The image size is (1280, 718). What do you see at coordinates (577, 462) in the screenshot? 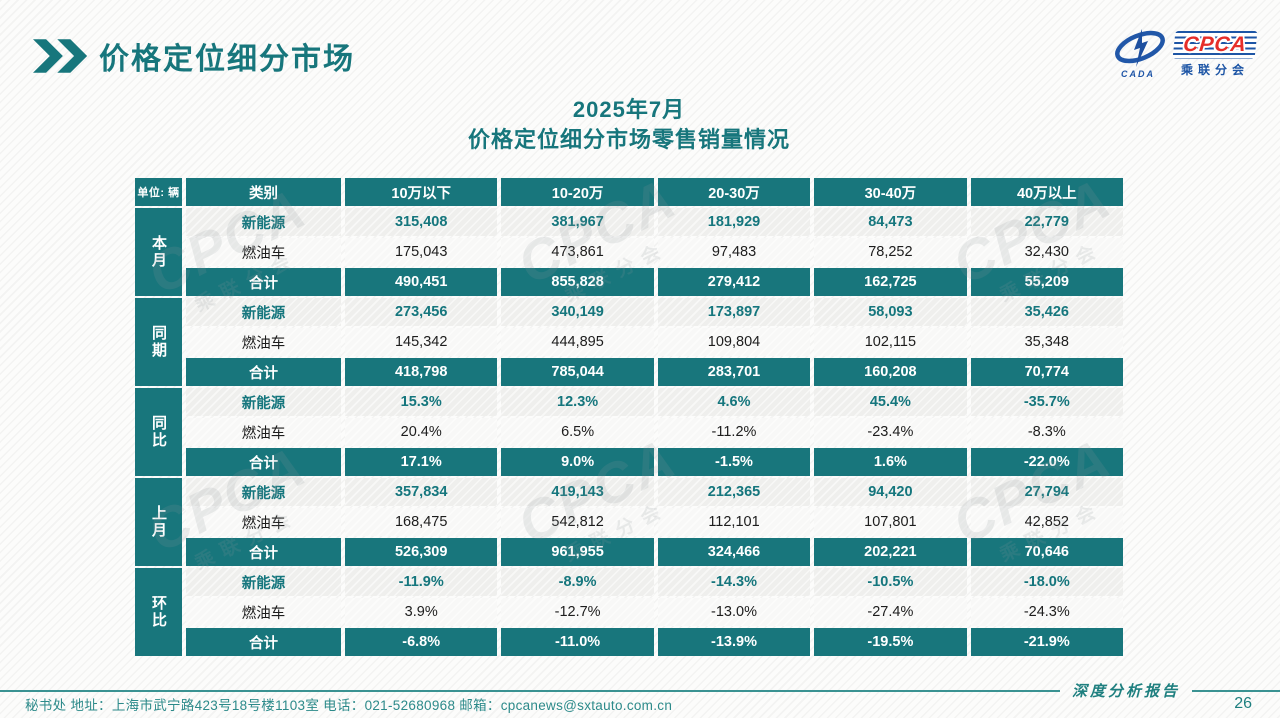
I see `cell-g2-total-c1: 9.0%` at bounding box center [577, 462].